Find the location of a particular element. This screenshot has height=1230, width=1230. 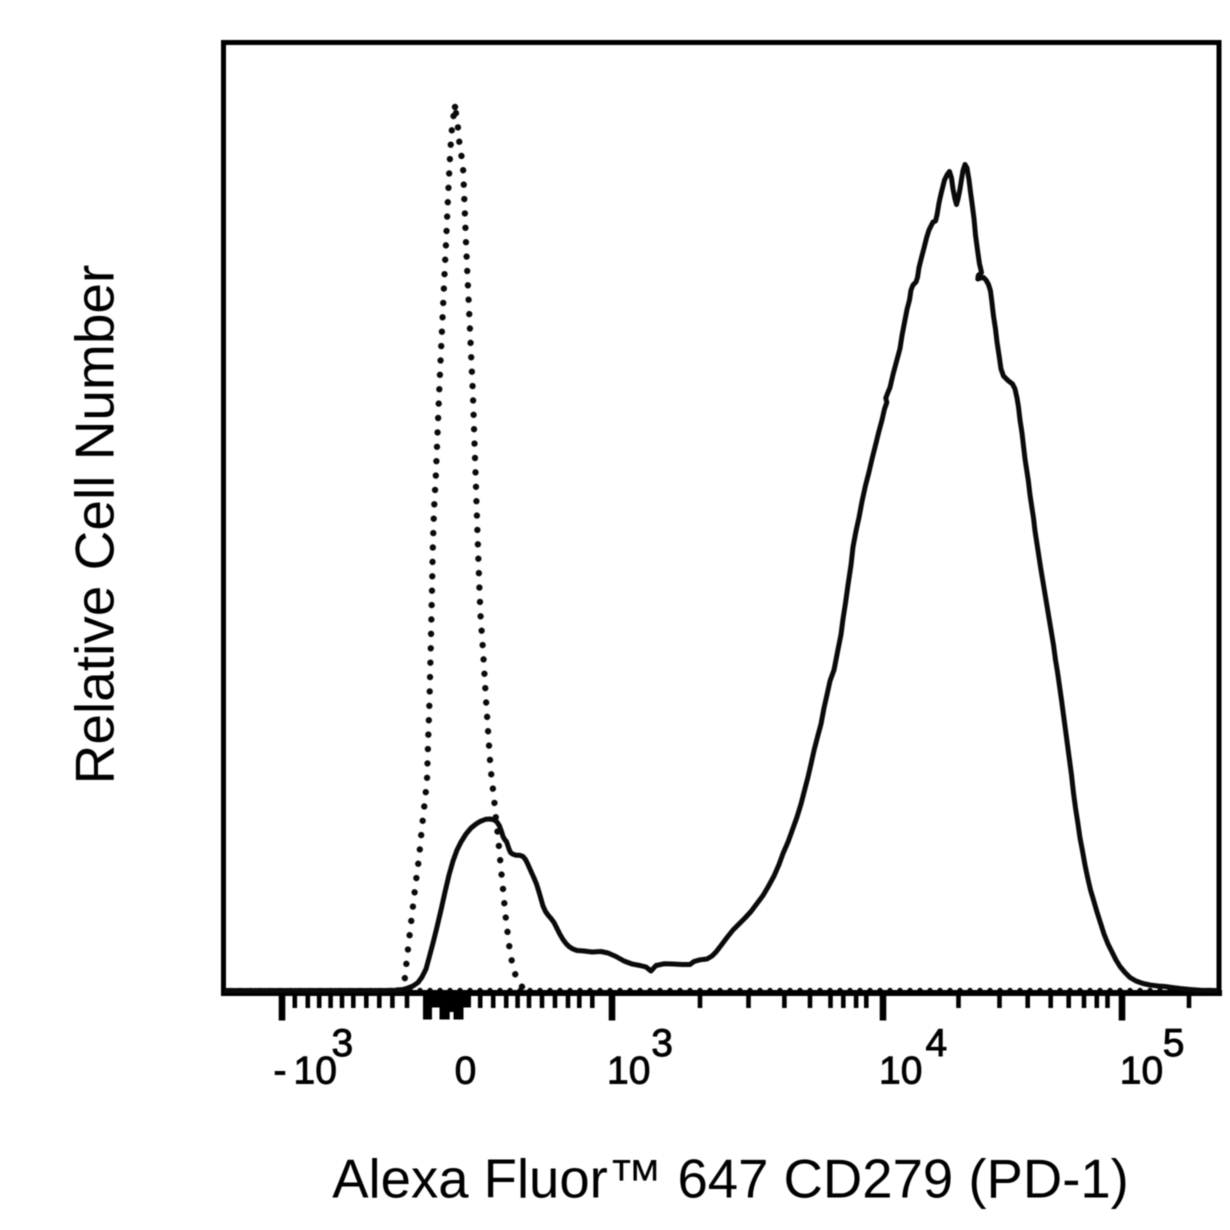

svg-text: Relative Cell Number is located at coordinates (95, 525).